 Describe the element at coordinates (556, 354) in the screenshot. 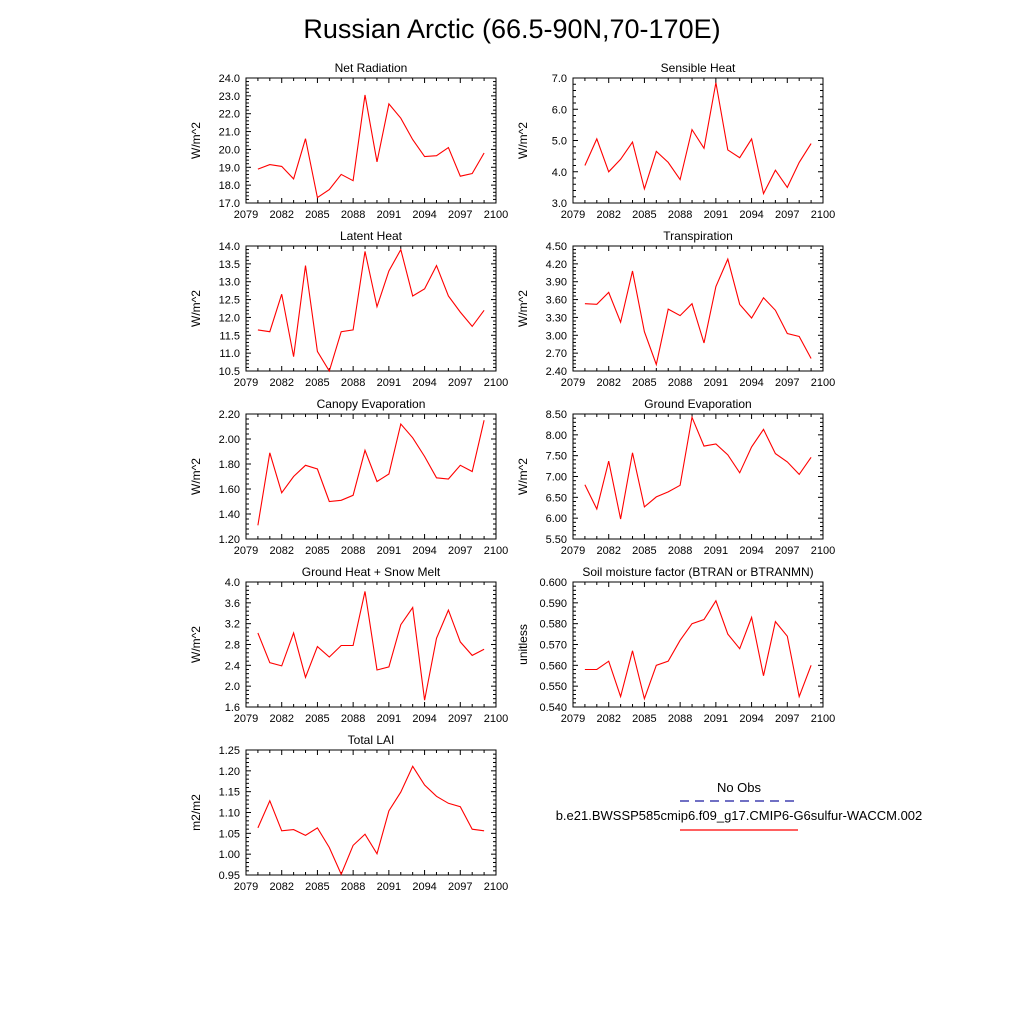

I see `y-tick-label: 2.70` at that location.